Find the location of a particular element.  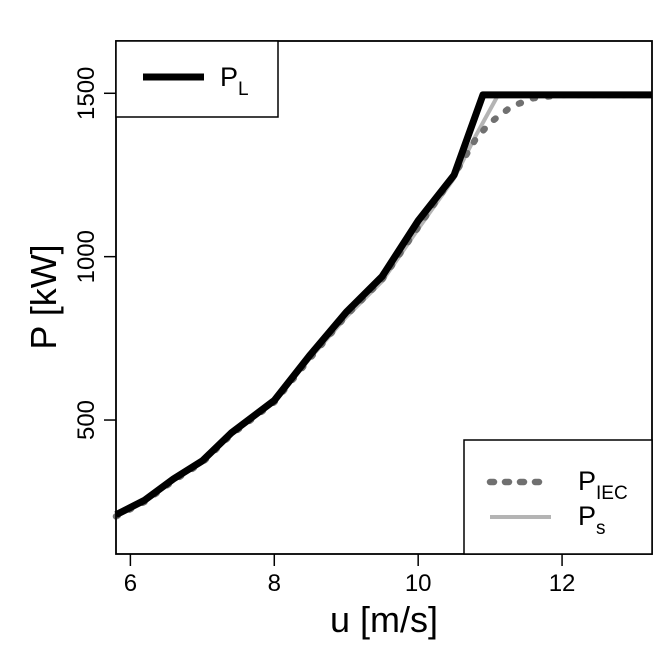

legend-label-ps-main: P is located at coordinates (587, 516).